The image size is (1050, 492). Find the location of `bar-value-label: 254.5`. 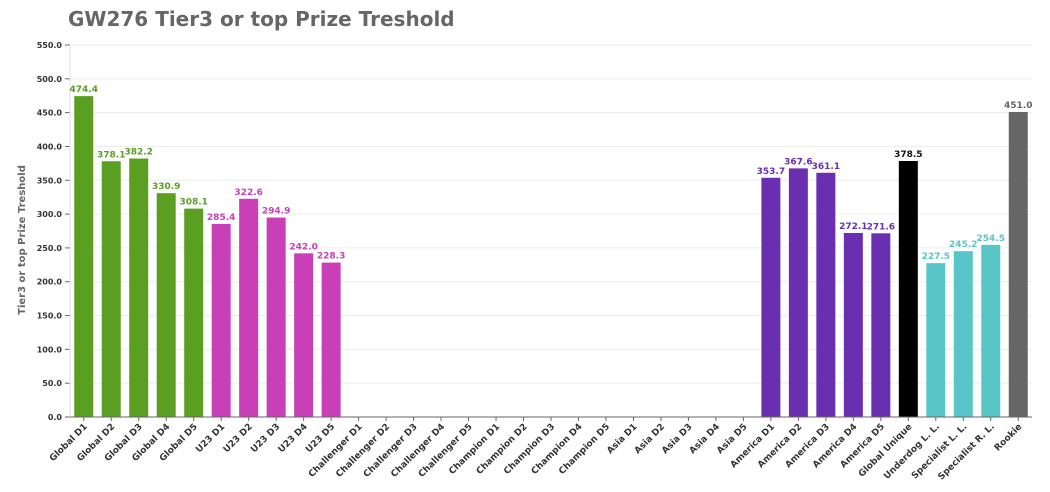

bar-value-label: 254.5 is located at coordinates (991, 239).